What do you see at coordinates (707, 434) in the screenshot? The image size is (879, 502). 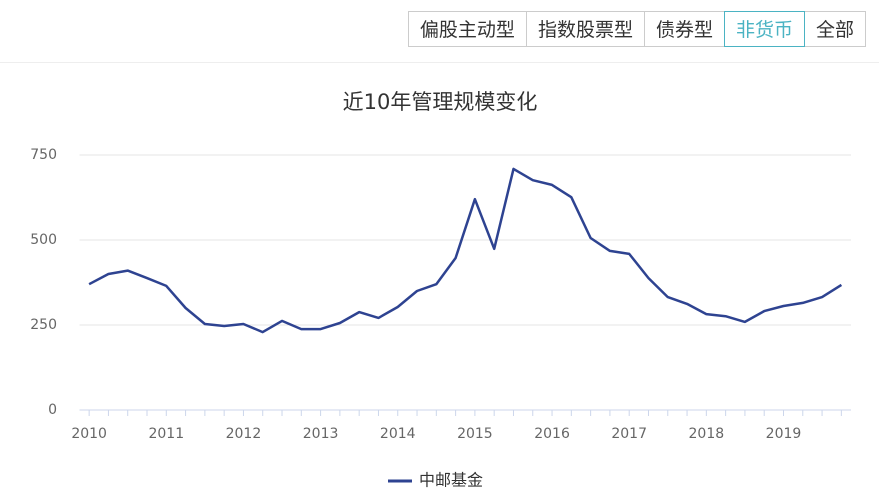 I see `x-tick-label: 2018` at bounding box center [707, 434].